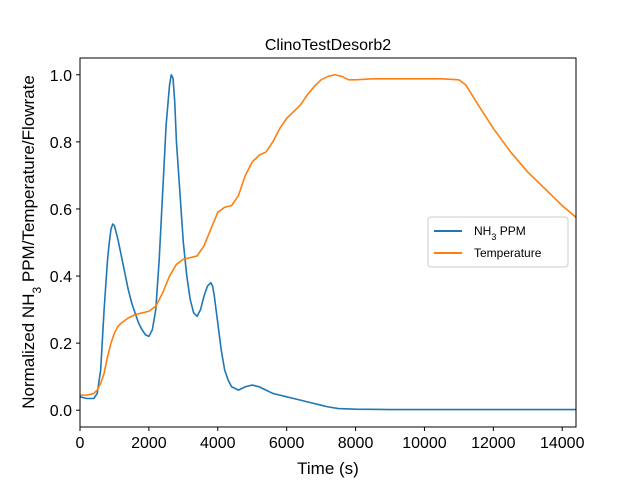  I want to click on y-tick-label: 0.8, so click(61, 143).